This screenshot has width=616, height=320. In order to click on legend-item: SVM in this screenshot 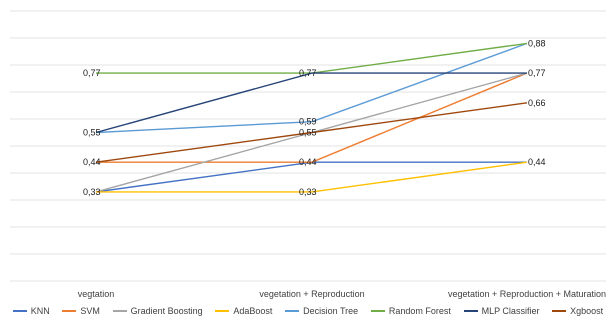, I will do `click(81, 311)`.